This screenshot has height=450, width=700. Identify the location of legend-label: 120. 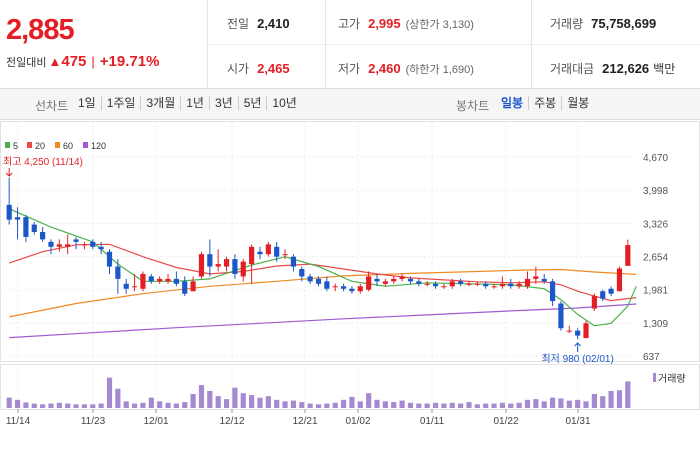
(98, 146).